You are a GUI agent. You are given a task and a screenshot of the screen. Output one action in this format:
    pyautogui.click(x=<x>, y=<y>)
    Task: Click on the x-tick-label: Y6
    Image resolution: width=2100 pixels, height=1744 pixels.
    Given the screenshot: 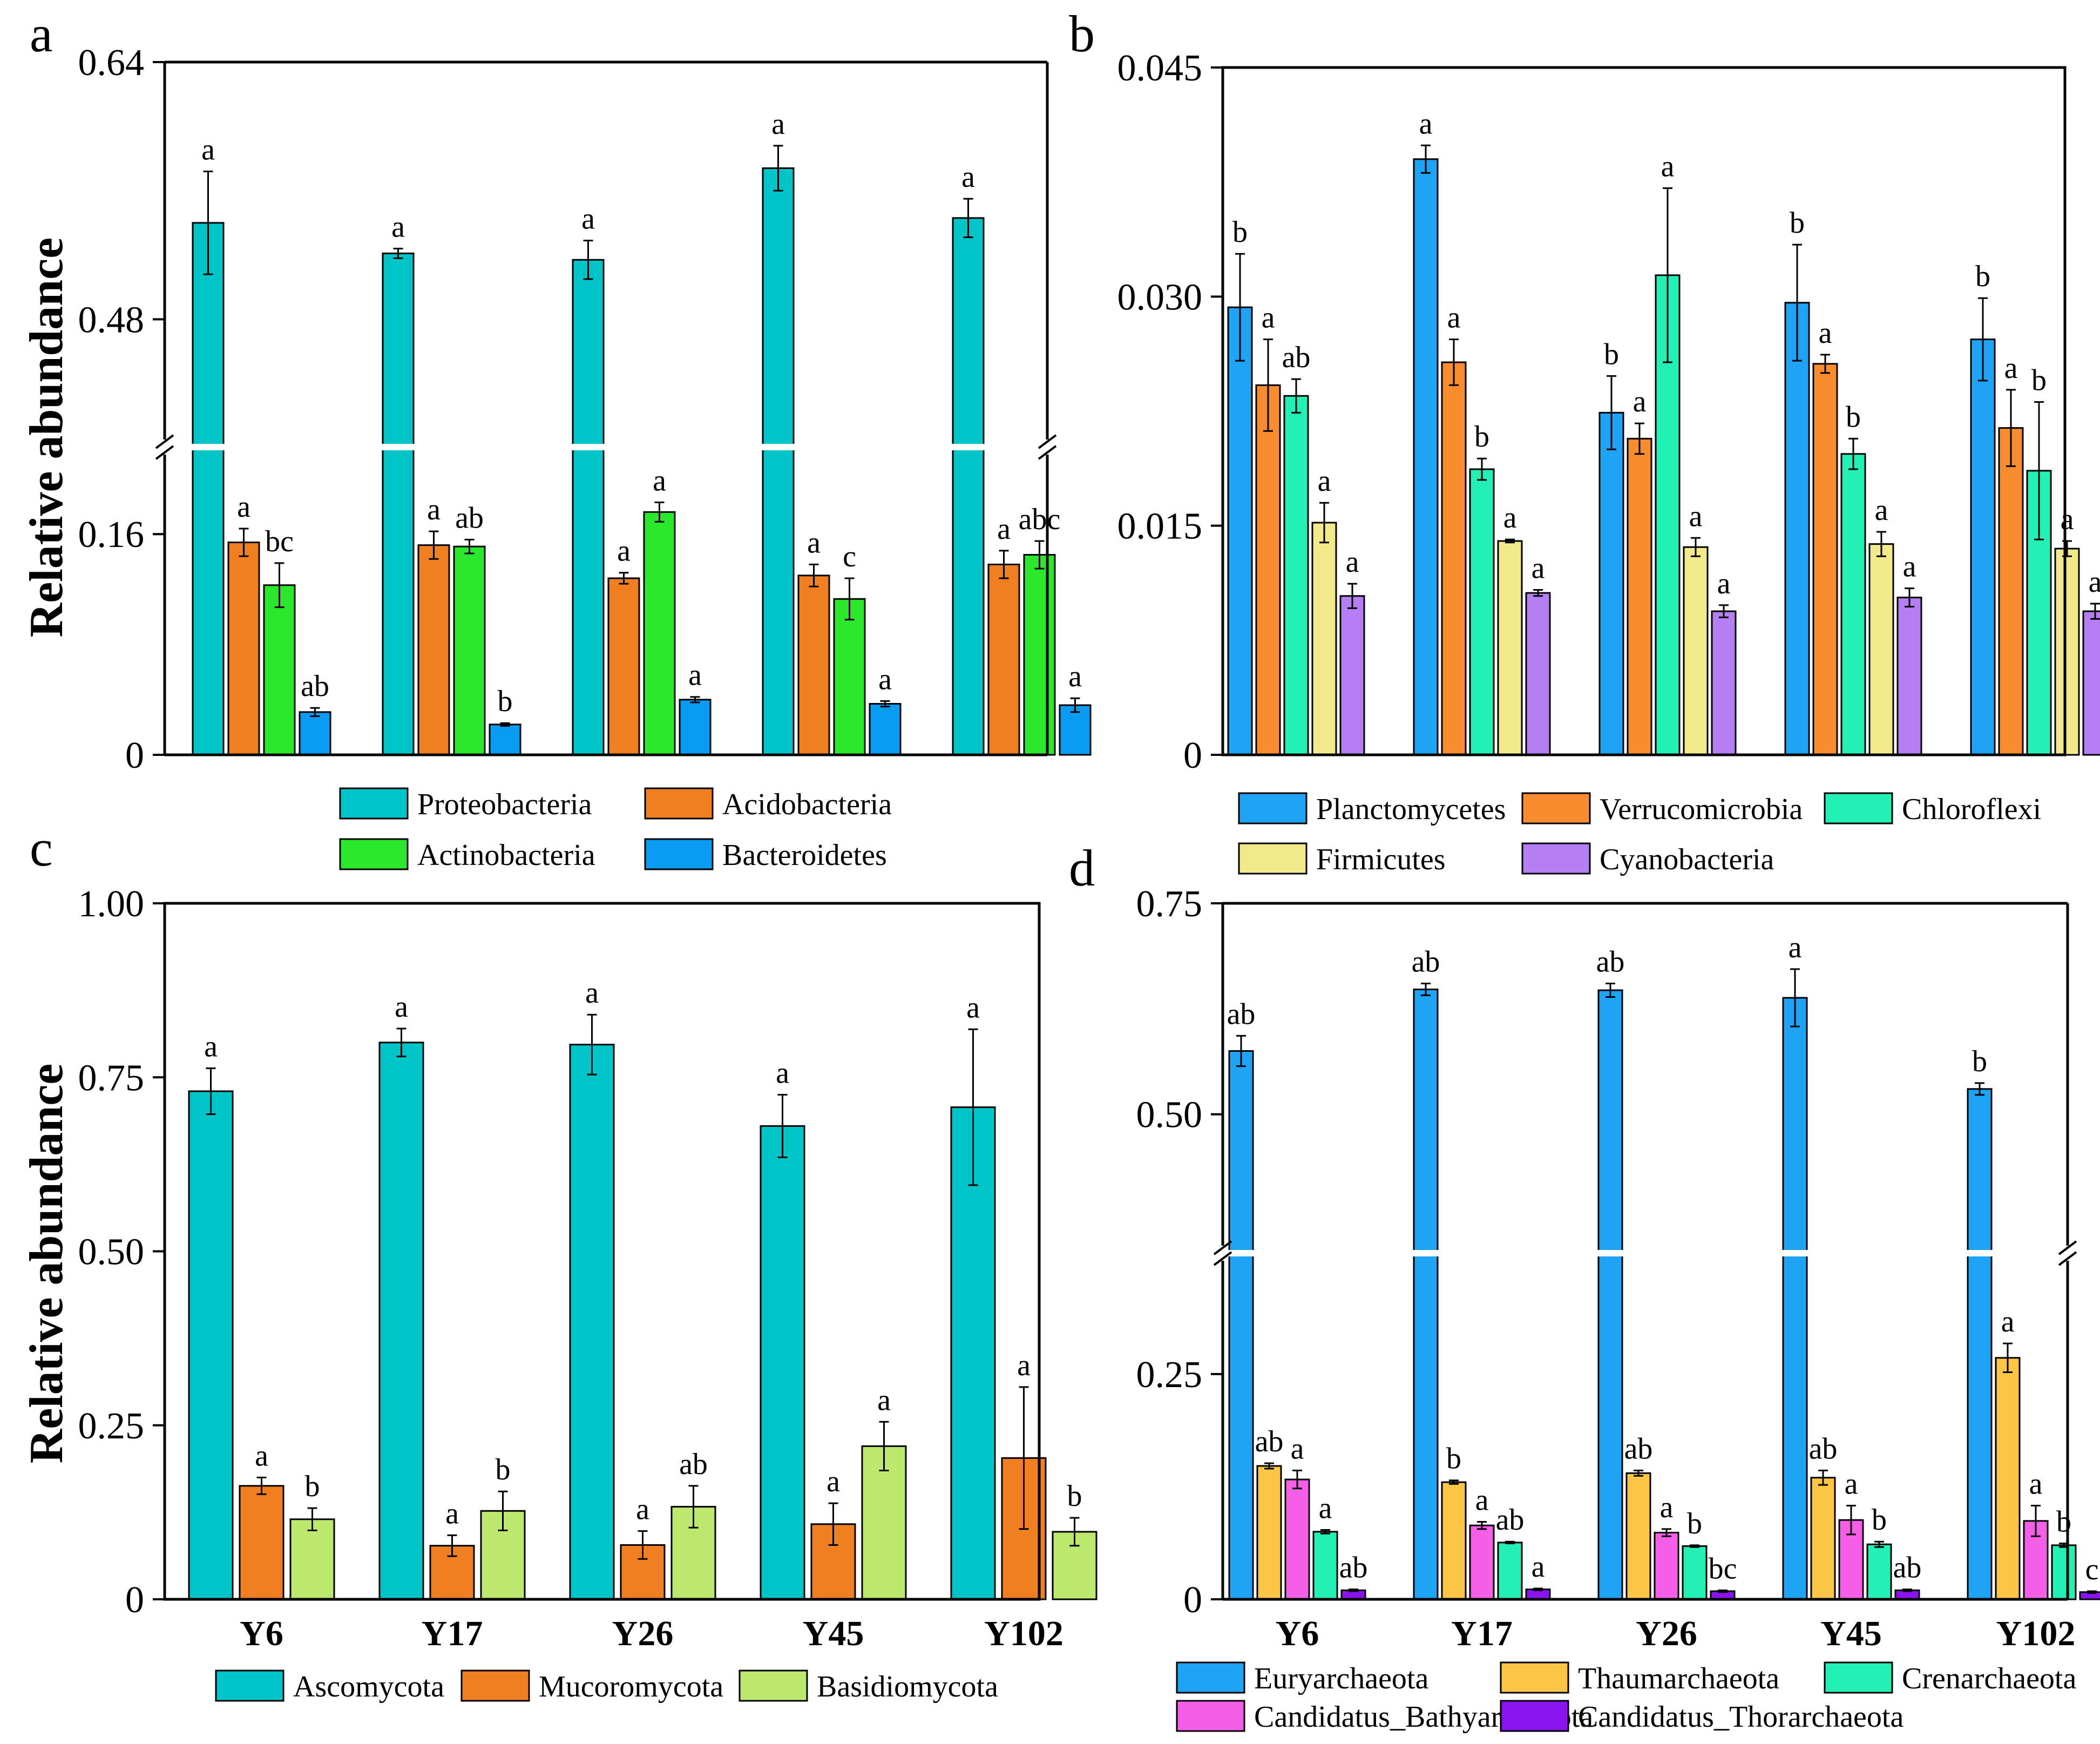 What is the action you would take?
    pyautogui.click(x=261, y=1633)
    